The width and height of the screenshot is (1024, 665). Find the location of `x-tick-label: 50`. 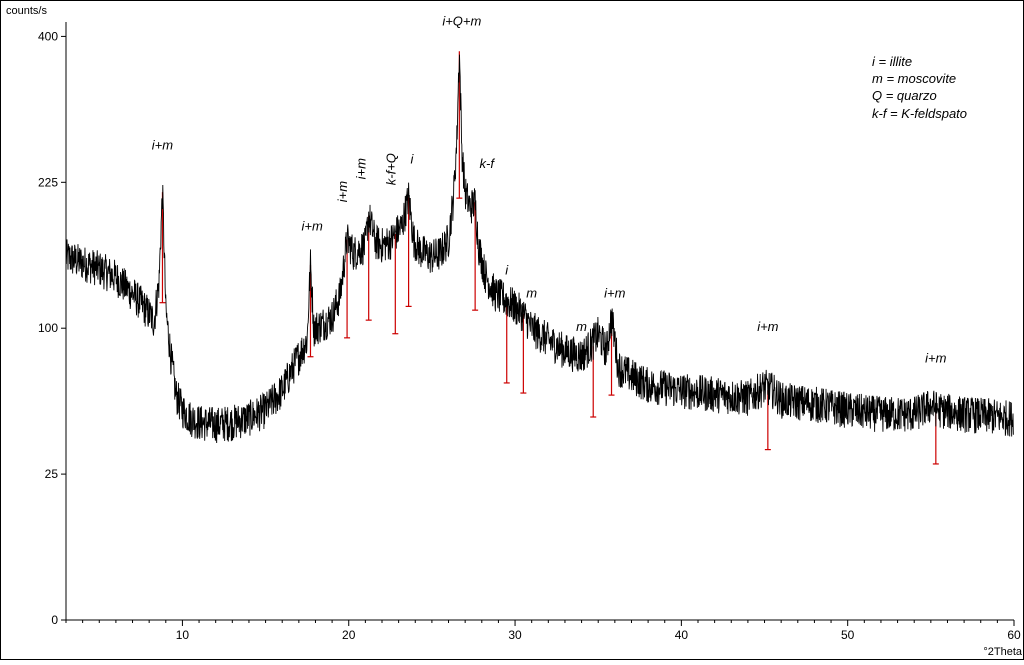

x-tick-label: 50 is located at coordinates (848, 635).